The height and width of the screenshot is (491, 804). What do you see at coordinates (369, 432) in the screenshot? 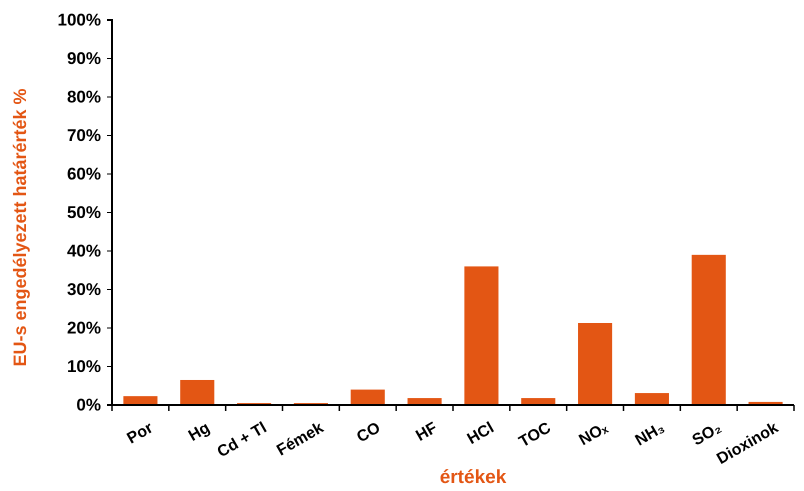
I see `x-tick-label: CO` at bounding box center [369, 432].